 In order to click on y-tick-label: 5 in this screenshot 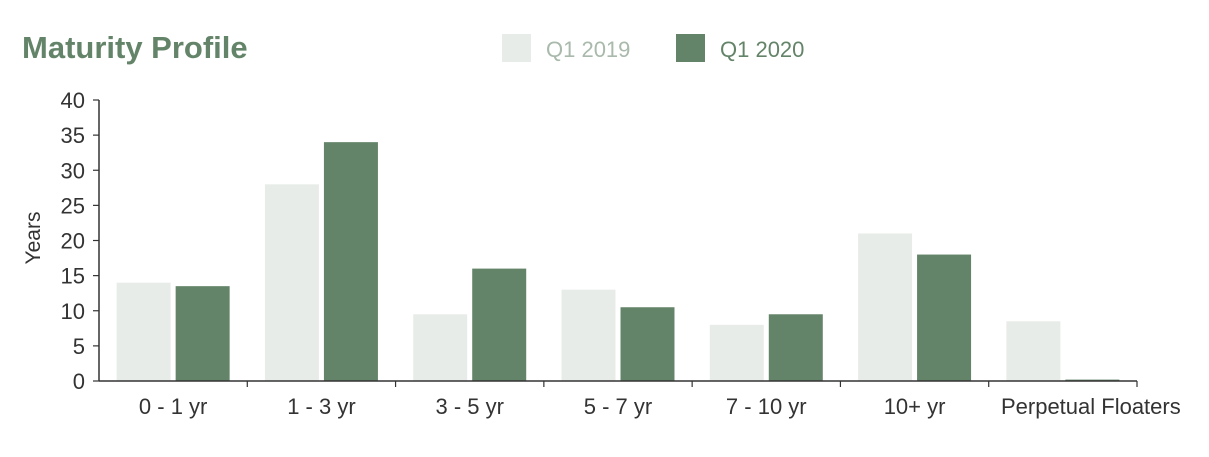, I will do `click(79, 346)`.